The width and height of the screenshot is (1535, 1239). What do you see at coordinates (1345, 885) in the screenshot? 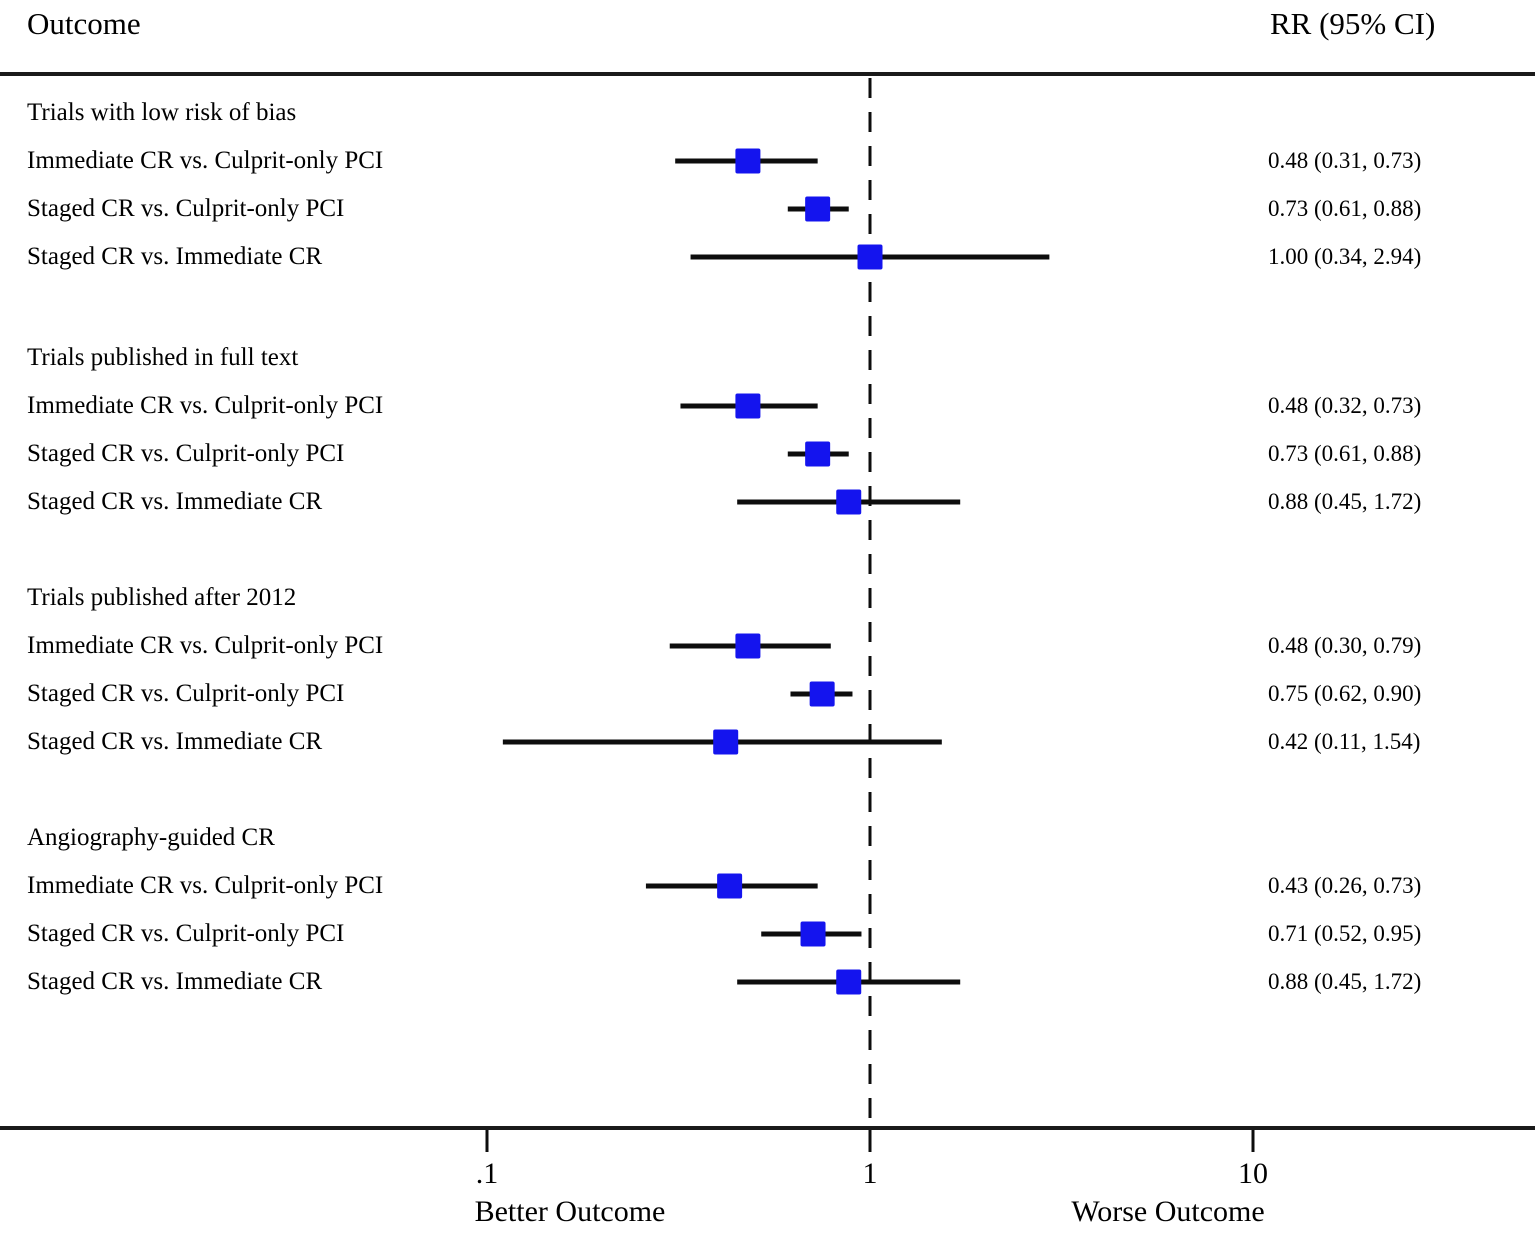
I see `rr-ci-value: 0.43 (0.26, 0.73)` at bounding box center [1345, 885].